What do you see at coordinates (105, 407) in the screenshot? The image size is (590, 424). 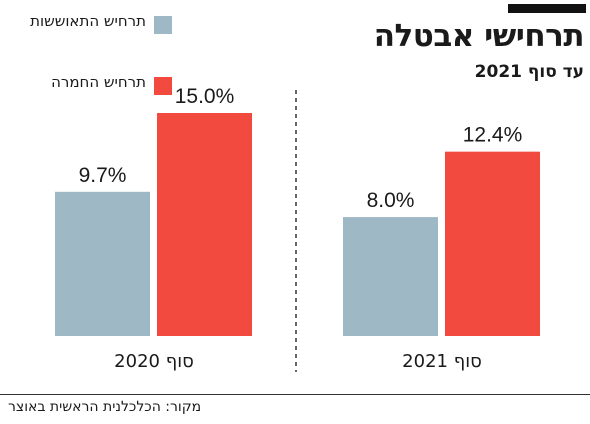 I see `source-note: מקור: הכלכלנית הראשית באוצר` at bounding box center [105, 407].